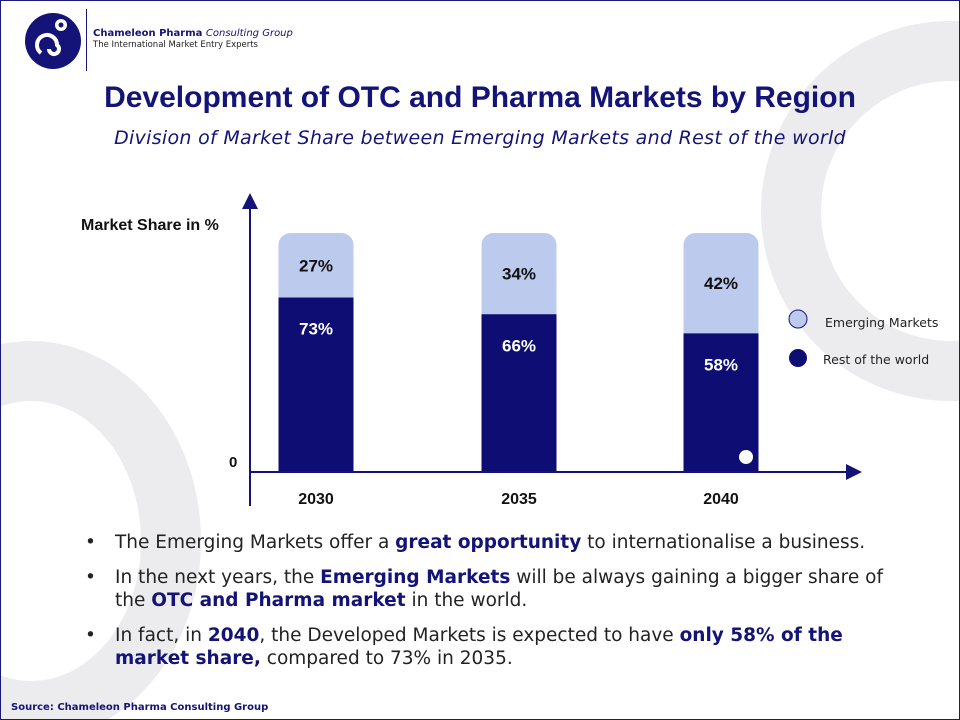  What do you see at coordinates (175, 45) in the screenshot?
I see `tagline: The International Market Entry Experts` at bounding box center [175, 45].